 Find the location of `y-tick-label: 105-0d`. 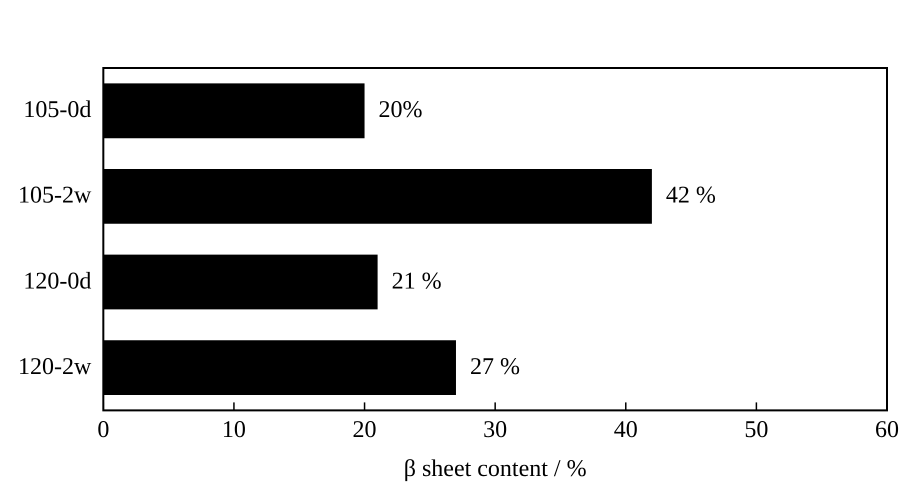

y-tick-label: 105-0d is located at coordinates (57, 110).